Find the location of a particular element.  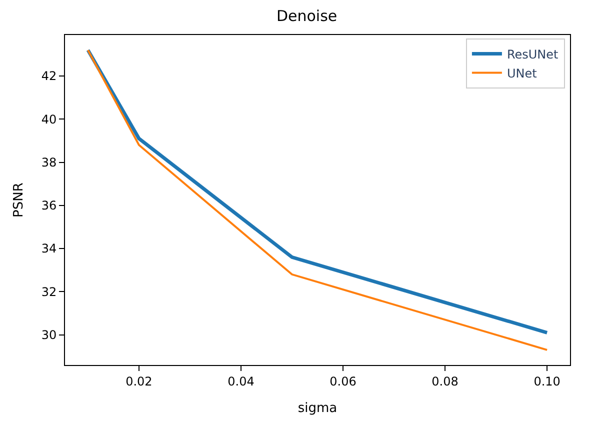

chart-title: Denoise is located at coordinates (307, 16).